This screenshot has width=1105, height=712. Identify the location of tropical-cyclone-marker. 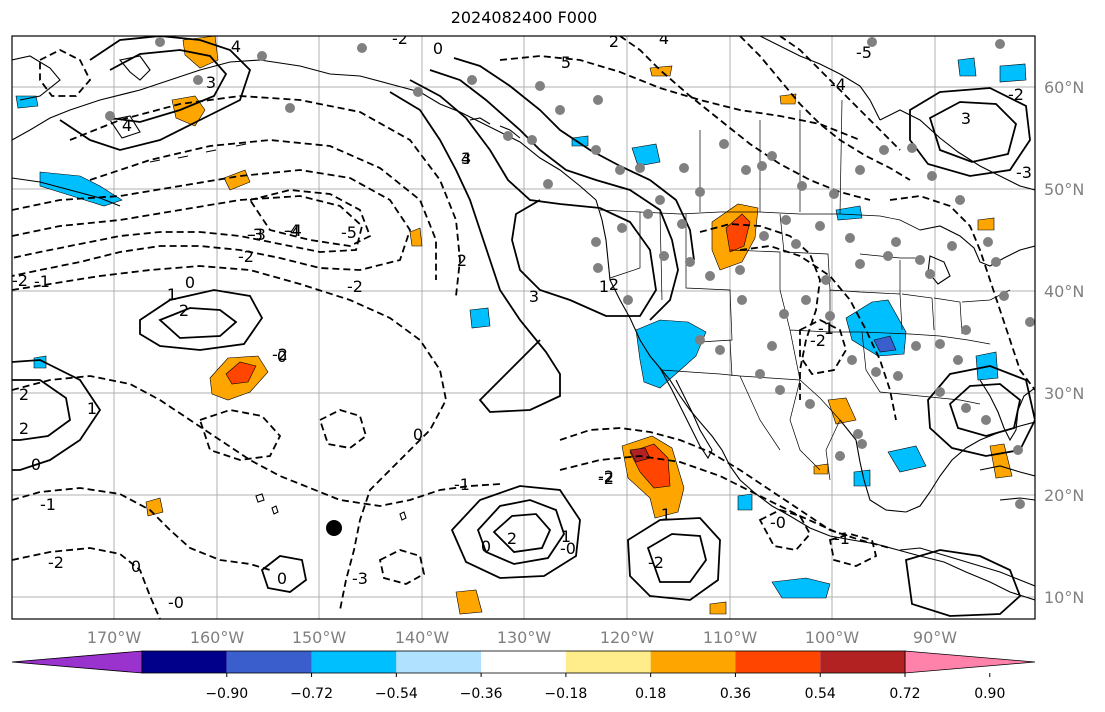
(334, 528).